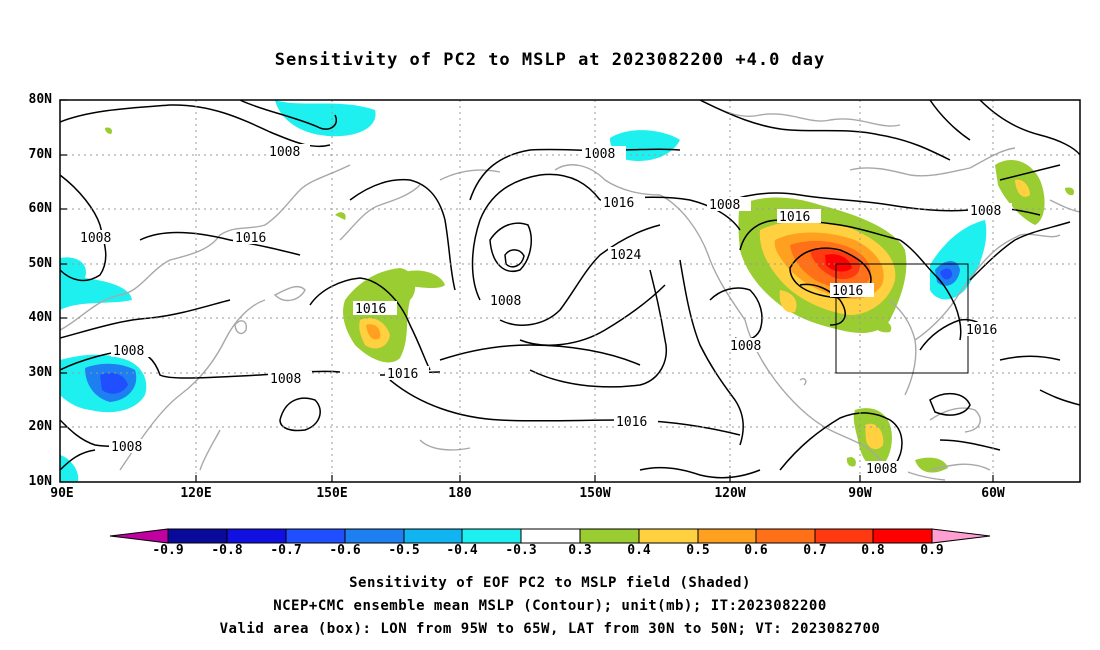 Image resolution: width=1100 pixels, height=650 pixels. I want to click on colorbar-label: 0.7, so click(815, 550).